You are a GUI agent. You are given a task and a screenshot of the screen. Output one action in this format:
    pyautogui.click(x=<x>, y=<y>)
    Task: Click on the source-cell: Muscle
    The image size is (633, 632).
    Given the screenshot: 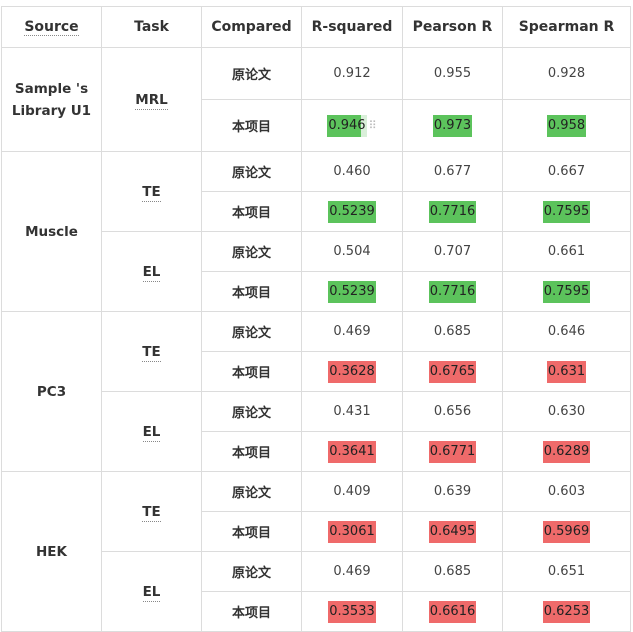 What is the action you would take?
    pyautogui.click(x=51, y=231)
    